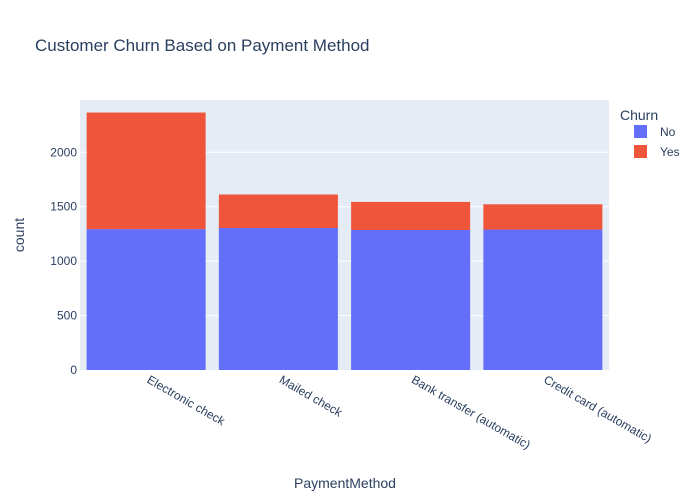 This screenshot has width=700, height=500. I want to click on legend: Churn No Yes, so click(650, 133).